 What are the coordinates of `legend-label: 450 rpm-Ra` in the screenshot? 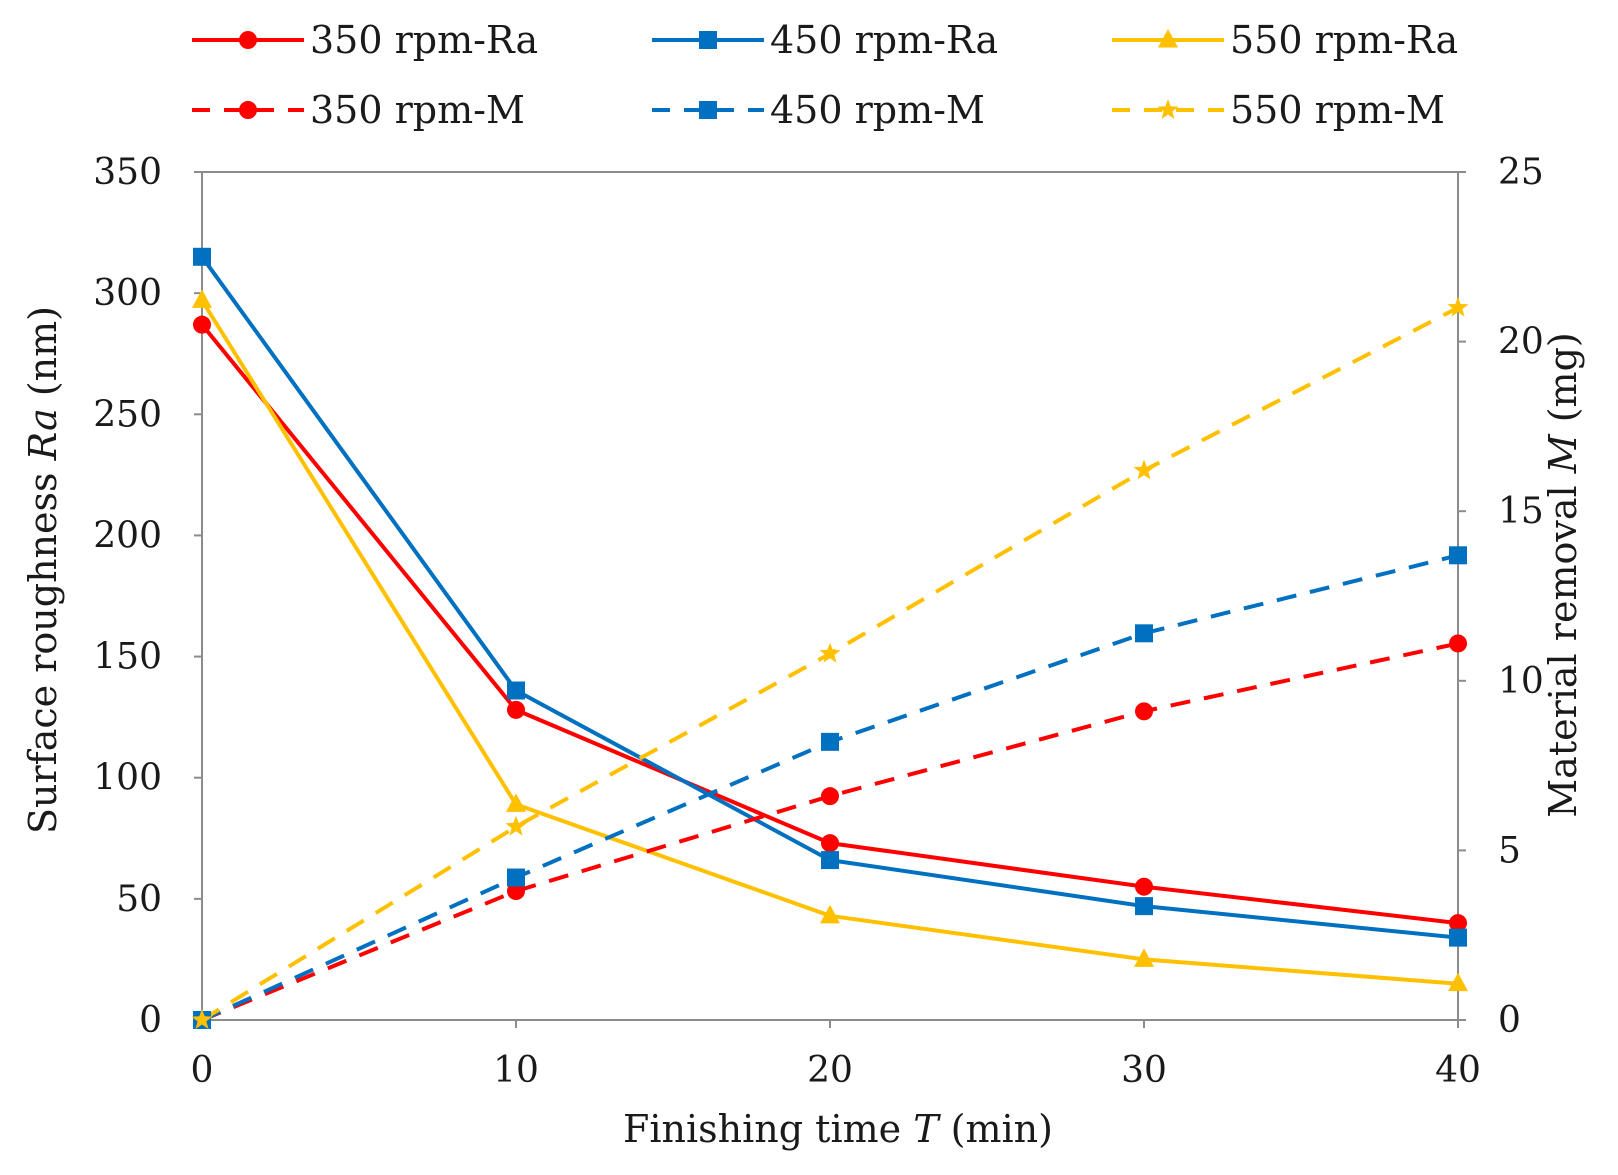 It's located at (884, 40).